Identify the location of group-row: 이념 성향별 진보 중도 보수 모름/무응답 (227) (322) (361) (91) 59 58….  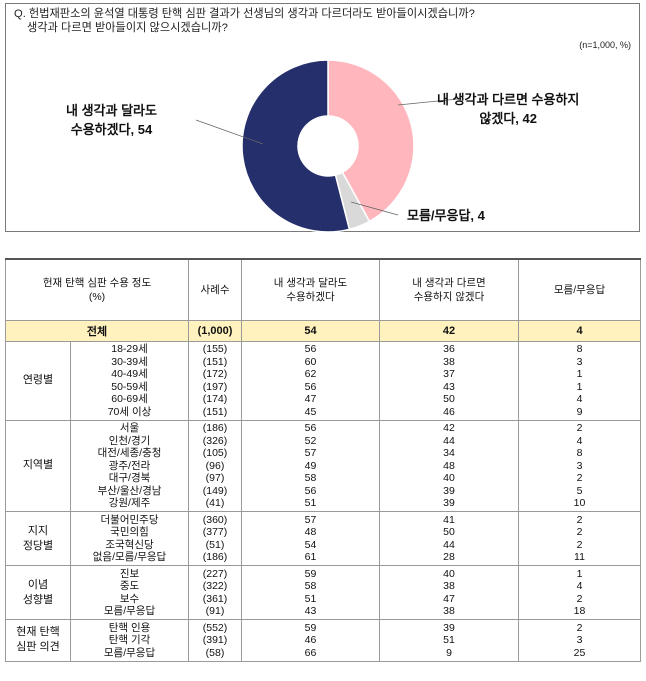
(323, 592).